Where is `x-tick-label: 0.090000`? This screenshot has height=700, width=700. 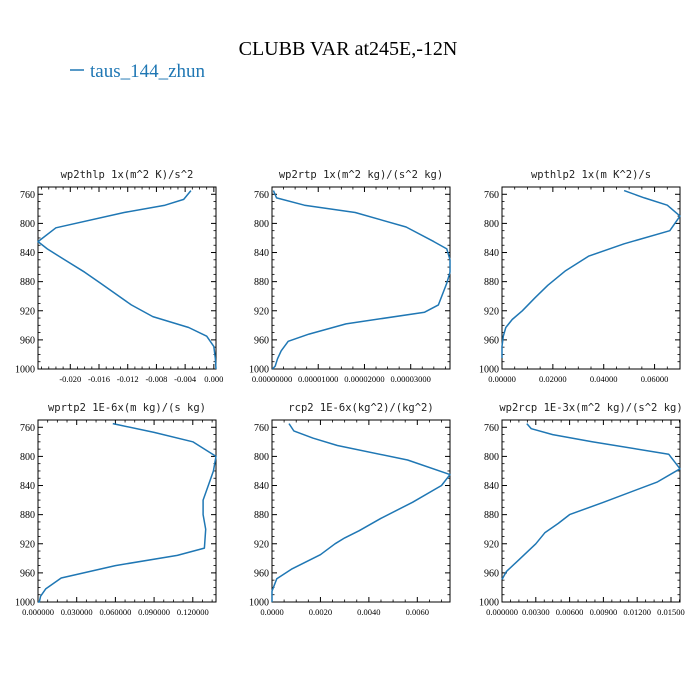
x-tick-label: 0.090000 is located at coordinates (154, 612).